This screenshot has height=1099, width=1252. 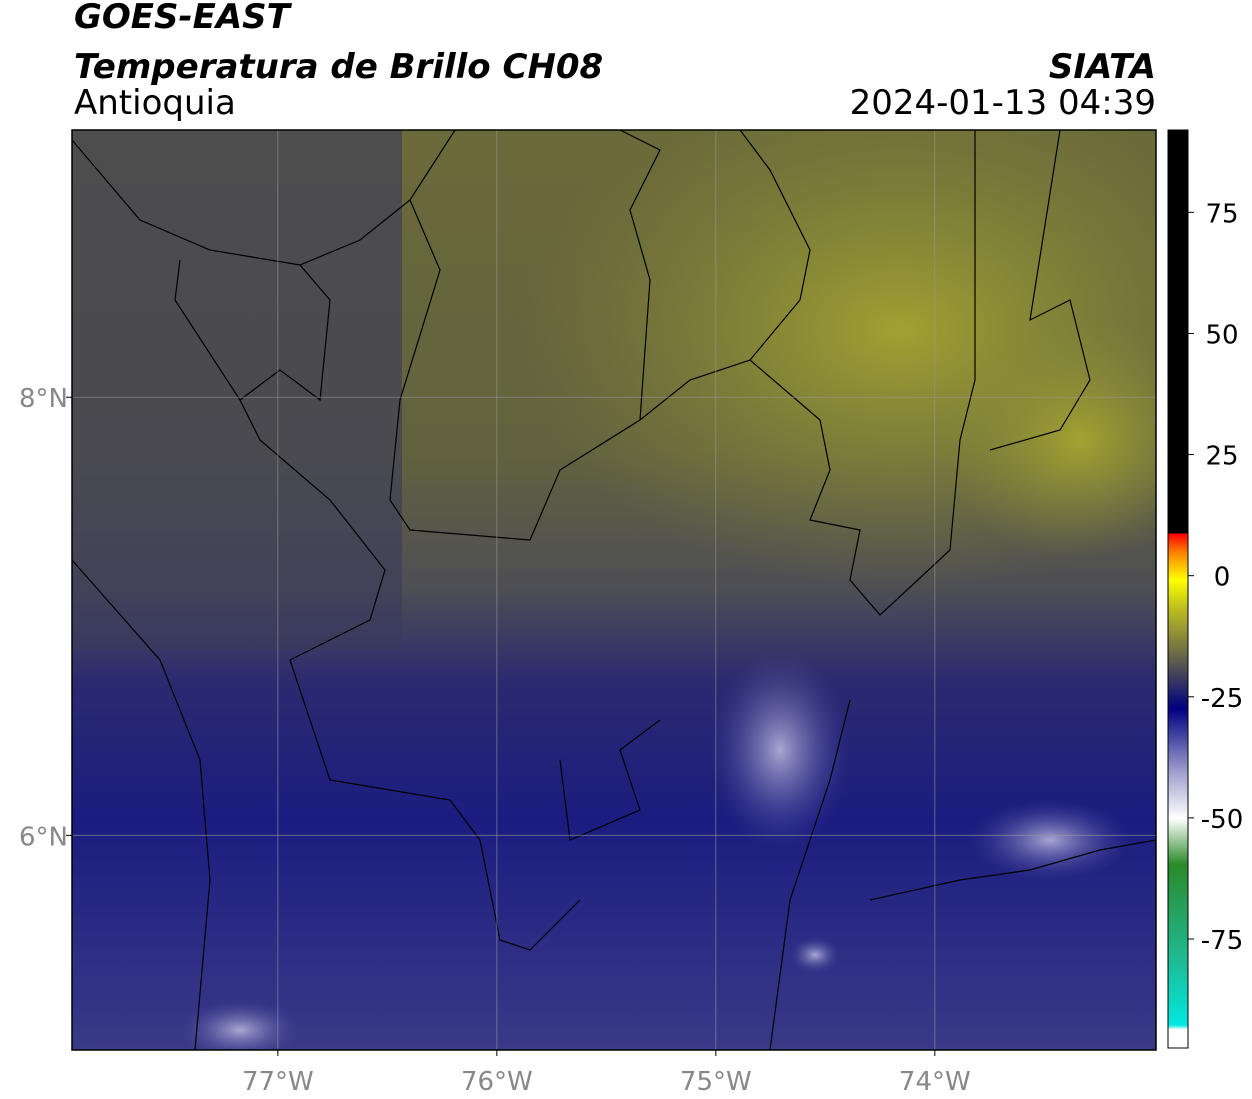 What do you see at coordinates (1222, 578) in the screenshot?
I see `colorbar-tick-label: 0` at bounding box center [1222, 578].